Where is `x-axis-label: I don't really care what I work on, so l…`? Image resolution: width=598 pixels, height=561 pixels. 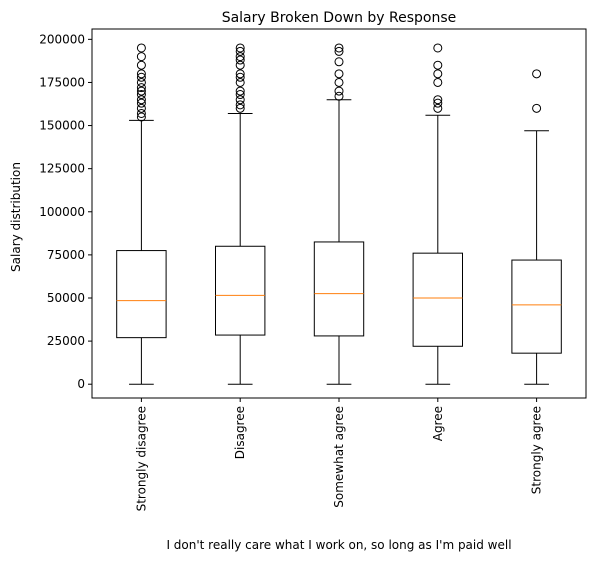
x-axis-label: I don't really care what I work on, so l… is located at coordinates (338, 545).